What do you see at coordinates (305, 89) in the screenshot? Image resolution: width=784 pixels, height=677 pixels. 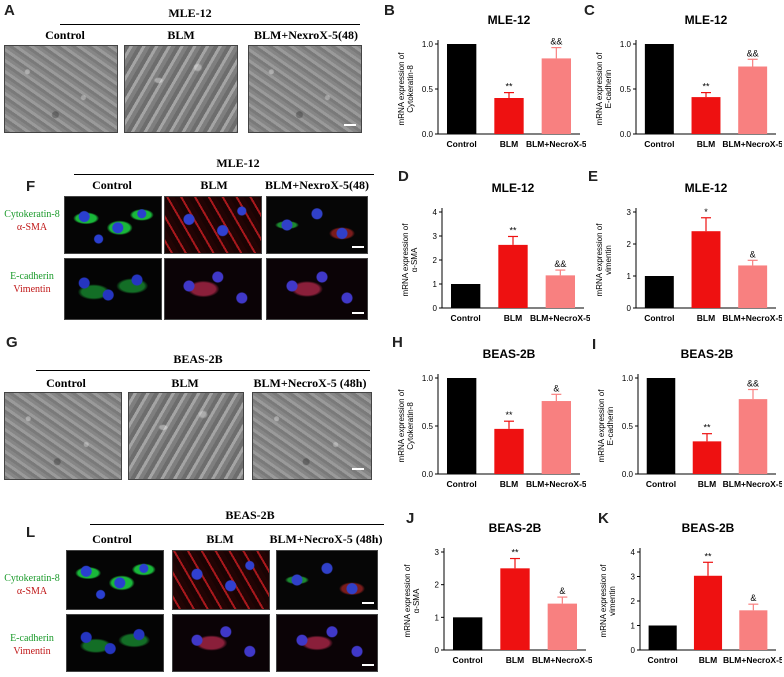 I see `micrograph-a-blm-necrox` at bounding box center [305, 89].